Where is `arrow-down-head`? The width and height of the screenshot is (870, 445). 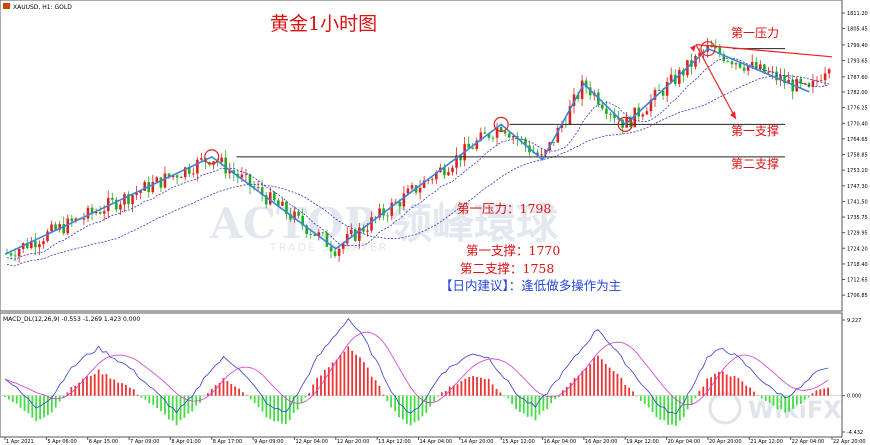
arrow-down-head is located at coordinates (733, 114).